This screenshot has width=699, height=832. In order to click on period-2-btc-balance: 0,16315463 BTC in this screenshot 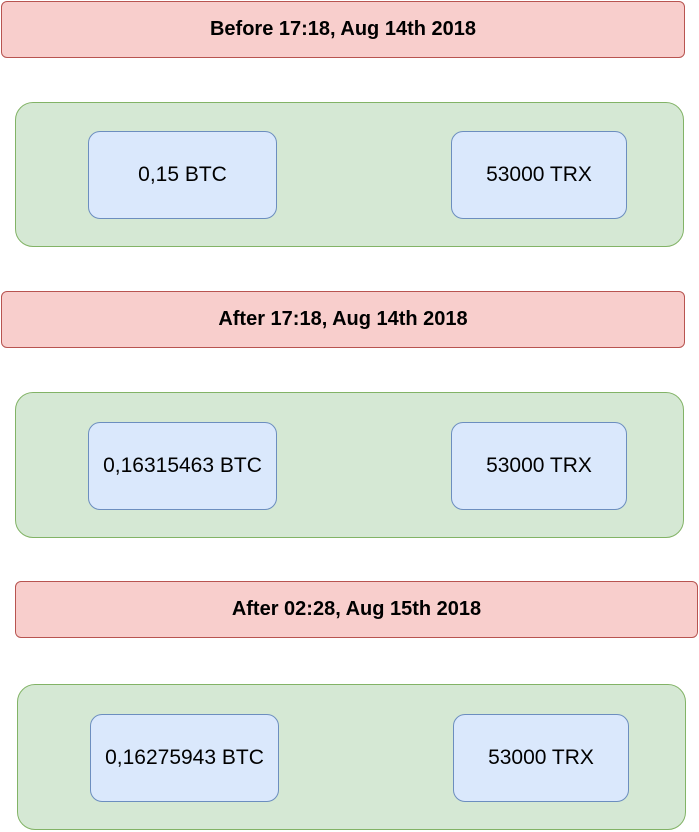, I will do `click(182, 466)`.